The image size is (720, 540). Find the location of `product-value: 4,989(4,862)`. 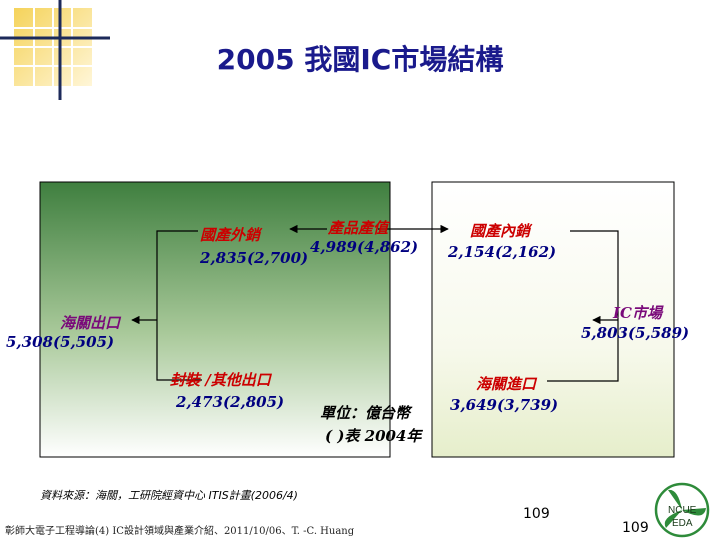

product-value: 4,989(4,862) is located at coordinates (364, 247).